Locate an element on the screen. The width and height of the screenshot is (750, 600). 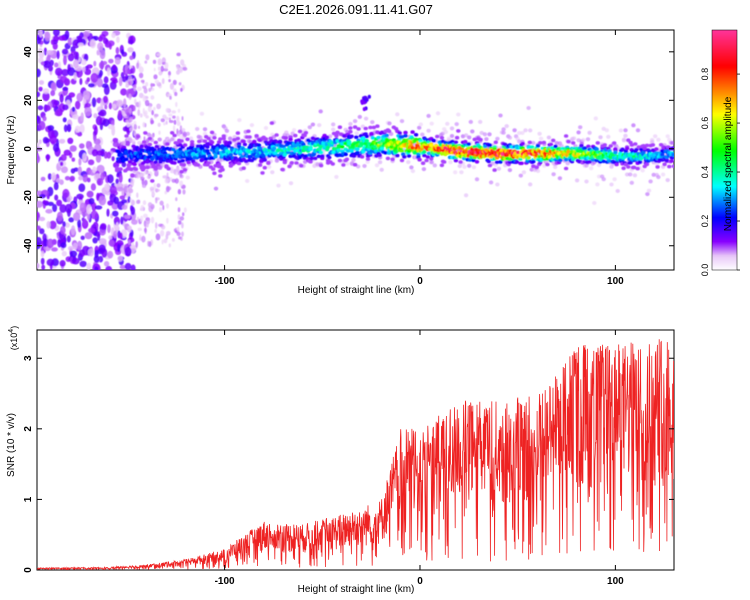
colorbar-tick-label: 0.4 is located at coordinates (705, 172).